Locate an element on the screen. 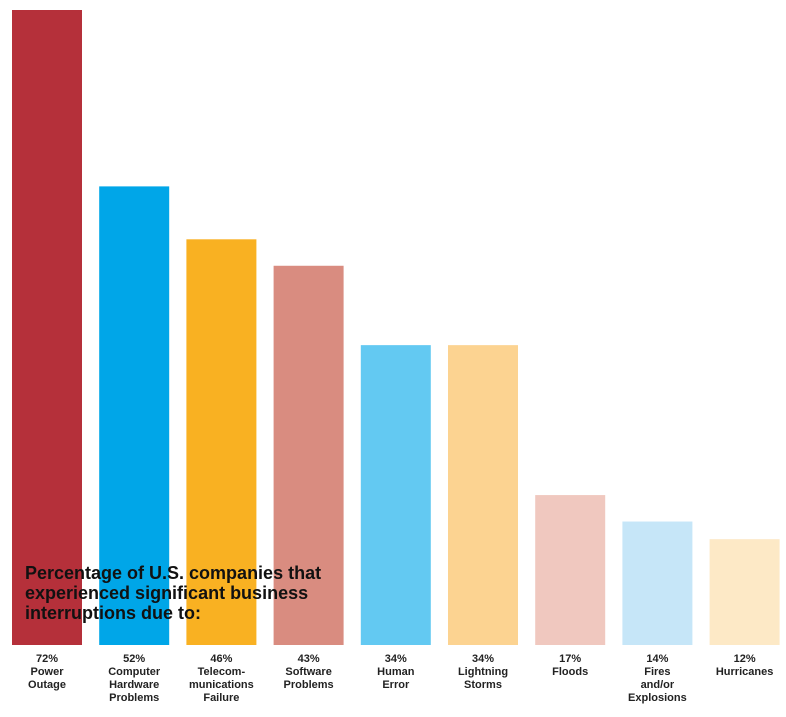 Image resolution: width=786 pixels, height=717 pixels. bar-label: 72% Power Outage is located at coordinates (47, 672).